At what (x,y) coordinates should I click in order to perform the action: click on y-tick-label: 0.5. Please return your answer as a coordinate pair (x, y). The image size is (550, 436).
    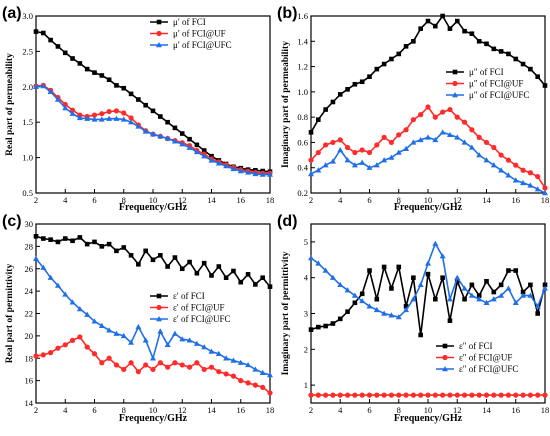
    Looking at the image, I should click on (27, 193).